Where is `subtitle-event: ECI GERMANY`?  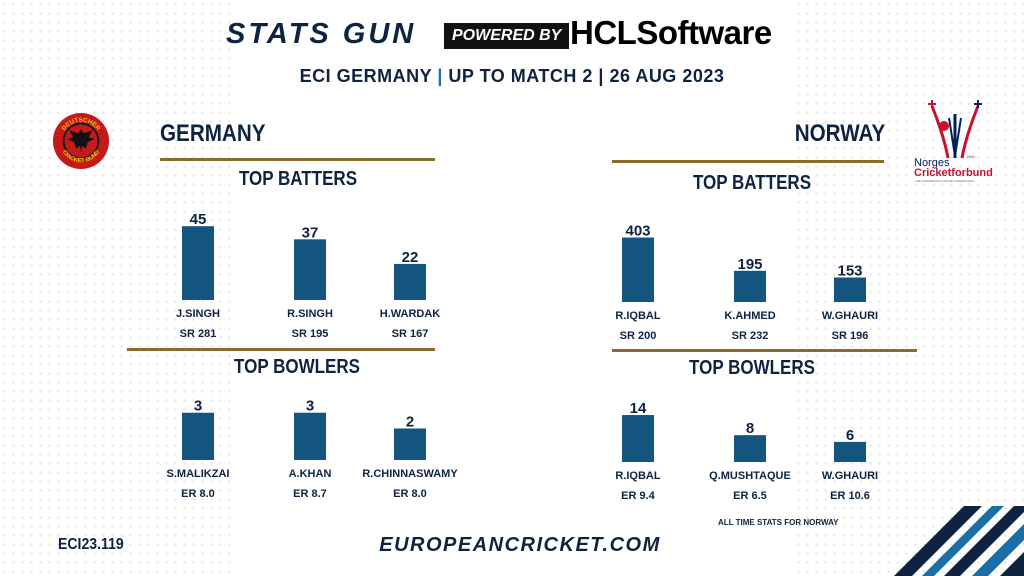 subtitle-event: ECI GERMANY is located at coordinates (365, 76).